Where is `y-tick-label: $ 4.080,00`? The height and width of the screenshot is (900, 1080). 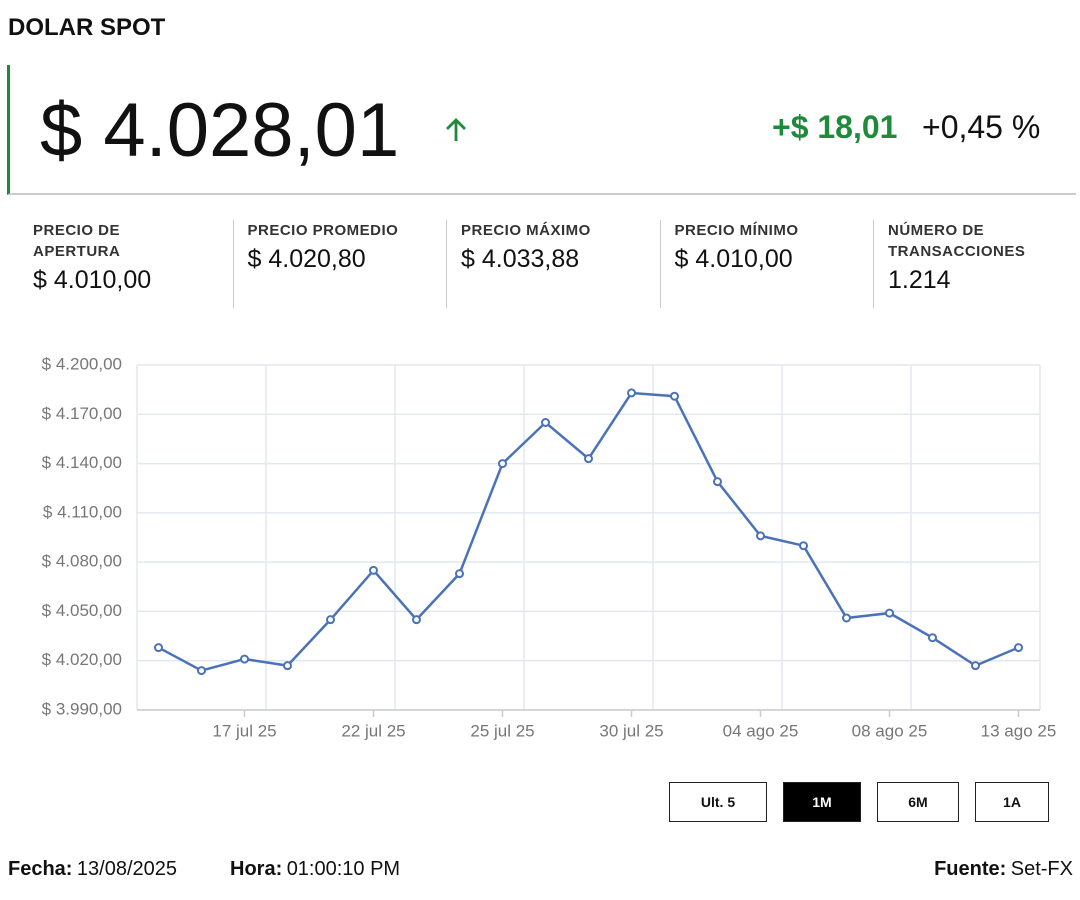 y-tick-label: $ 4.080,00 is located at coordinates (82, 561).